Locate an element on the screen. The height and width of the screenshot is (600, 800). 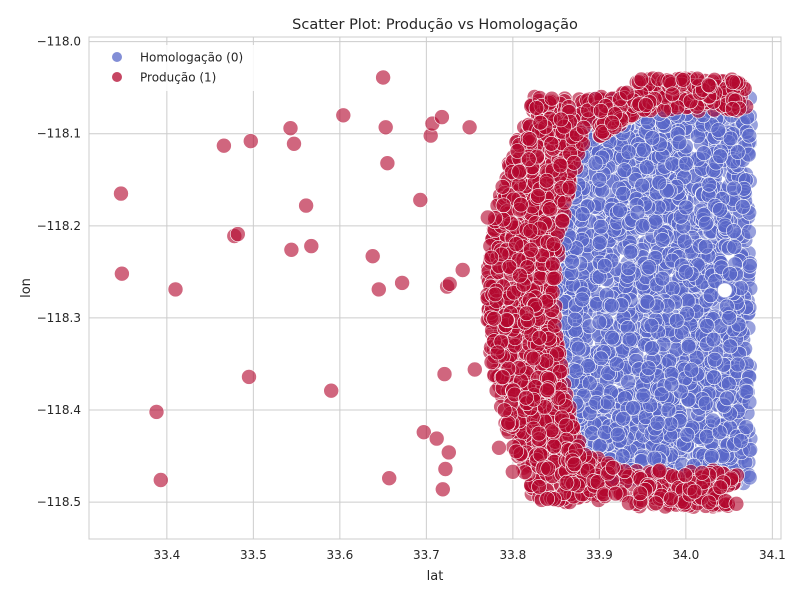
x-tick-label: 33.5 is located at coordinates (253, 555).